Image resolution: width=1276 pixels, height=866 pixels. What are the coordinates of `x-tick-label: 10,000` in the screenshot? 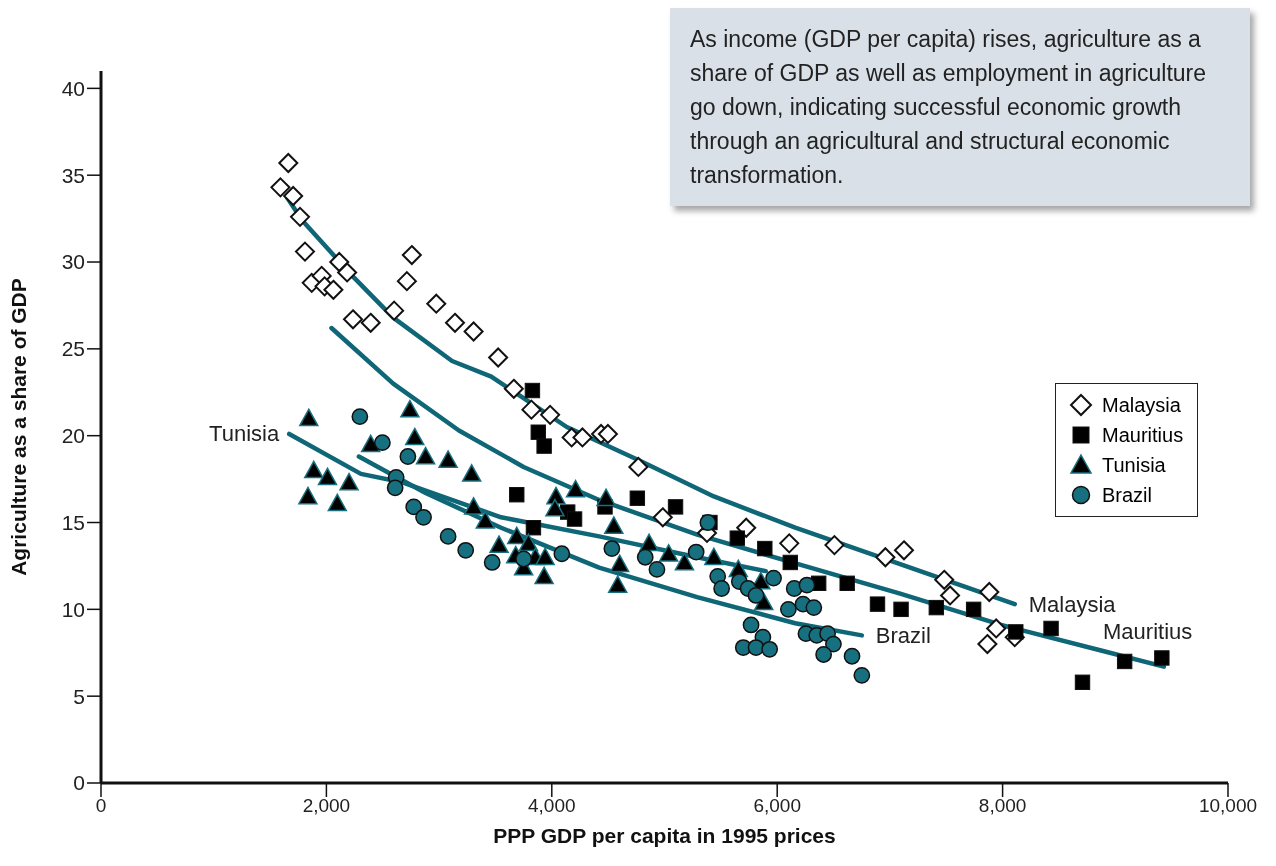 It's located at (1228, 806).